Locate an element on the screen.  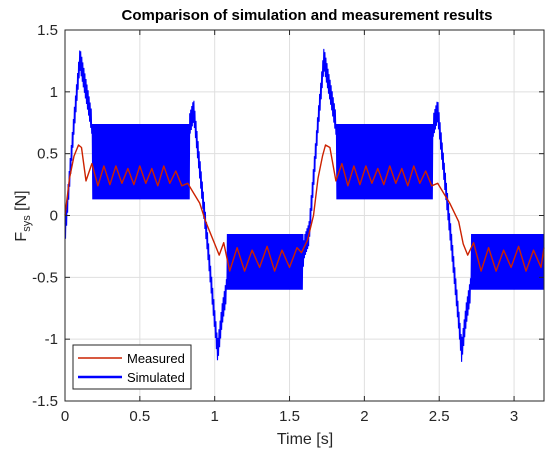
y-tick-label: 0 is located at coordinates (54, 216).